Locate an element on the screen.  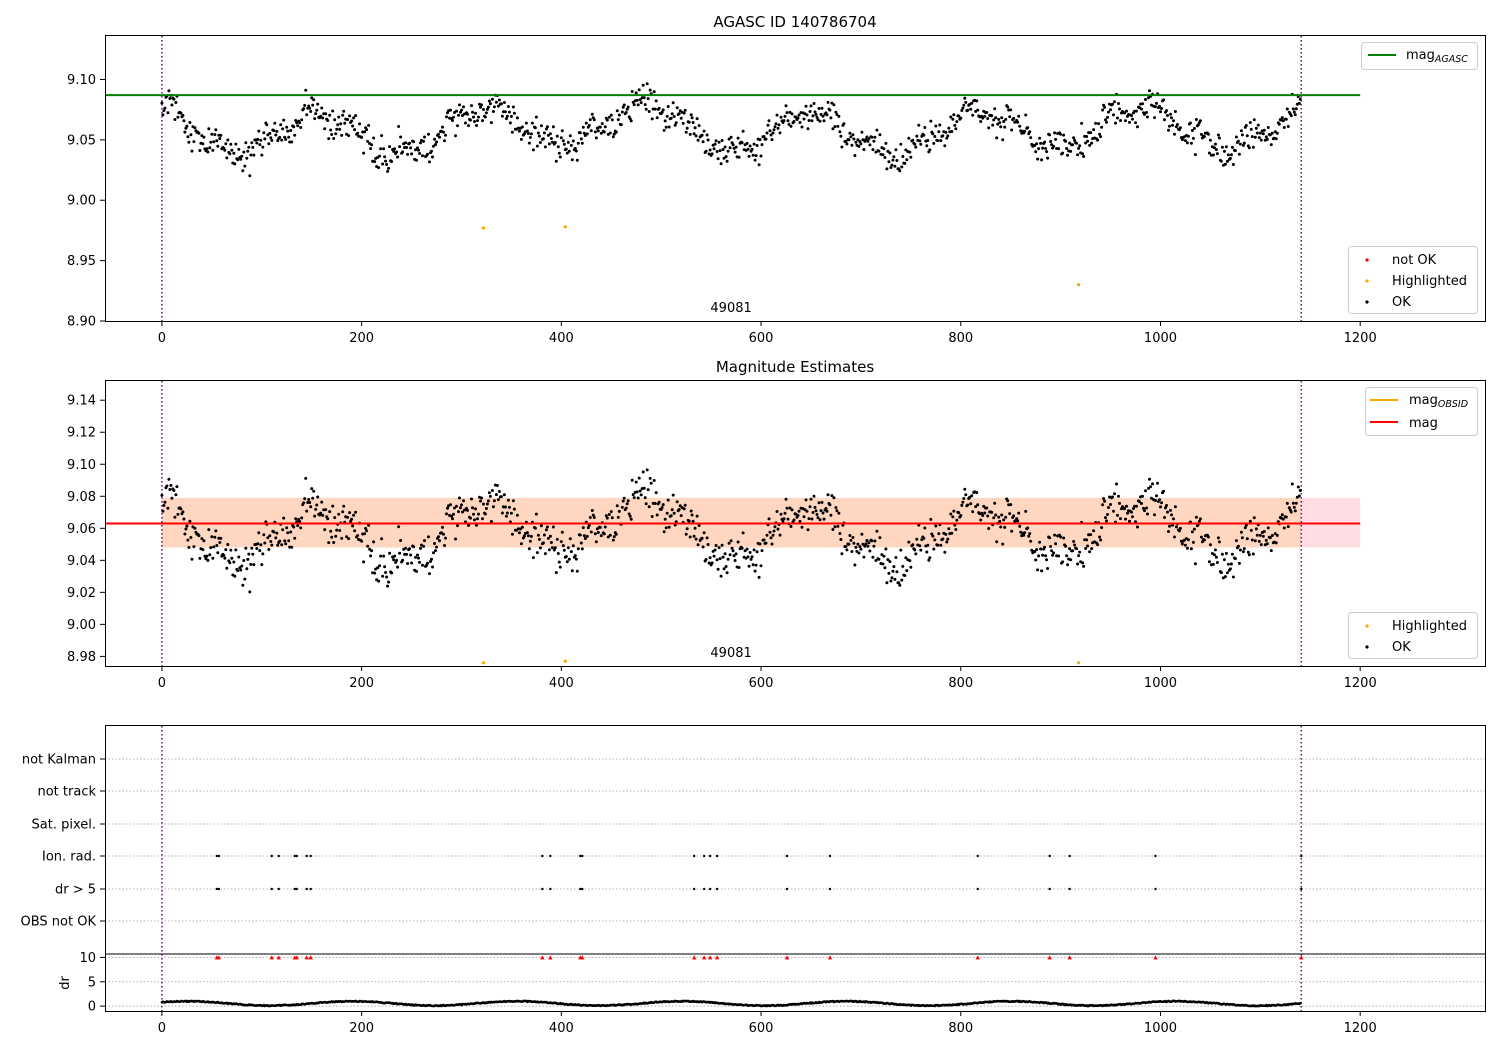
legend-mag-label: mag is located at coordinates (1423, 423).